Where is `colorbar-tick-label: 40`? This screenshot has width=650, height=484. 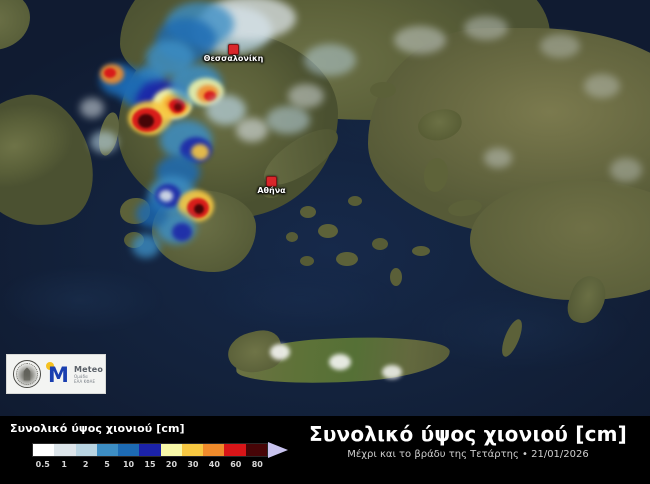
colorbar-tick-label: 40 is located at coordinates (214, 464).